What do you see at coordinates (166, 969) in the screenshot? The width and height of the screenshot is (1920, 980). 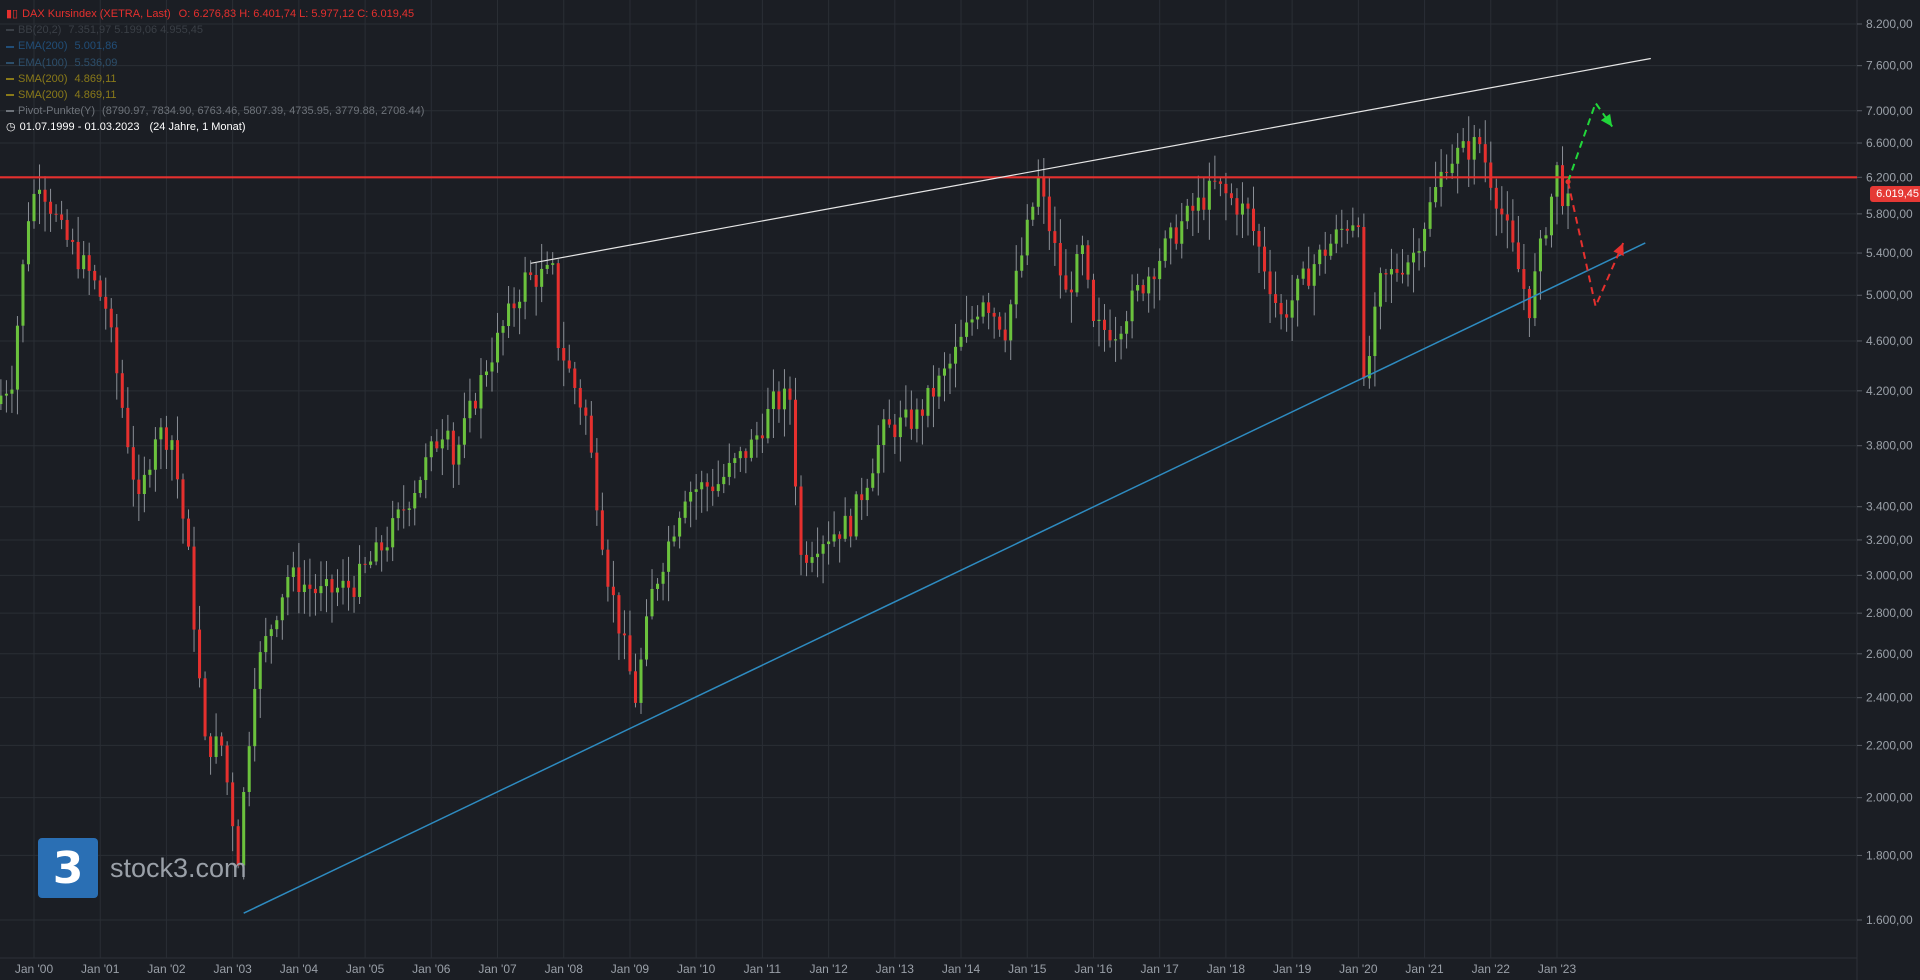 I see `x-tick-label: Jan '02` at bounding box center [166, 969].